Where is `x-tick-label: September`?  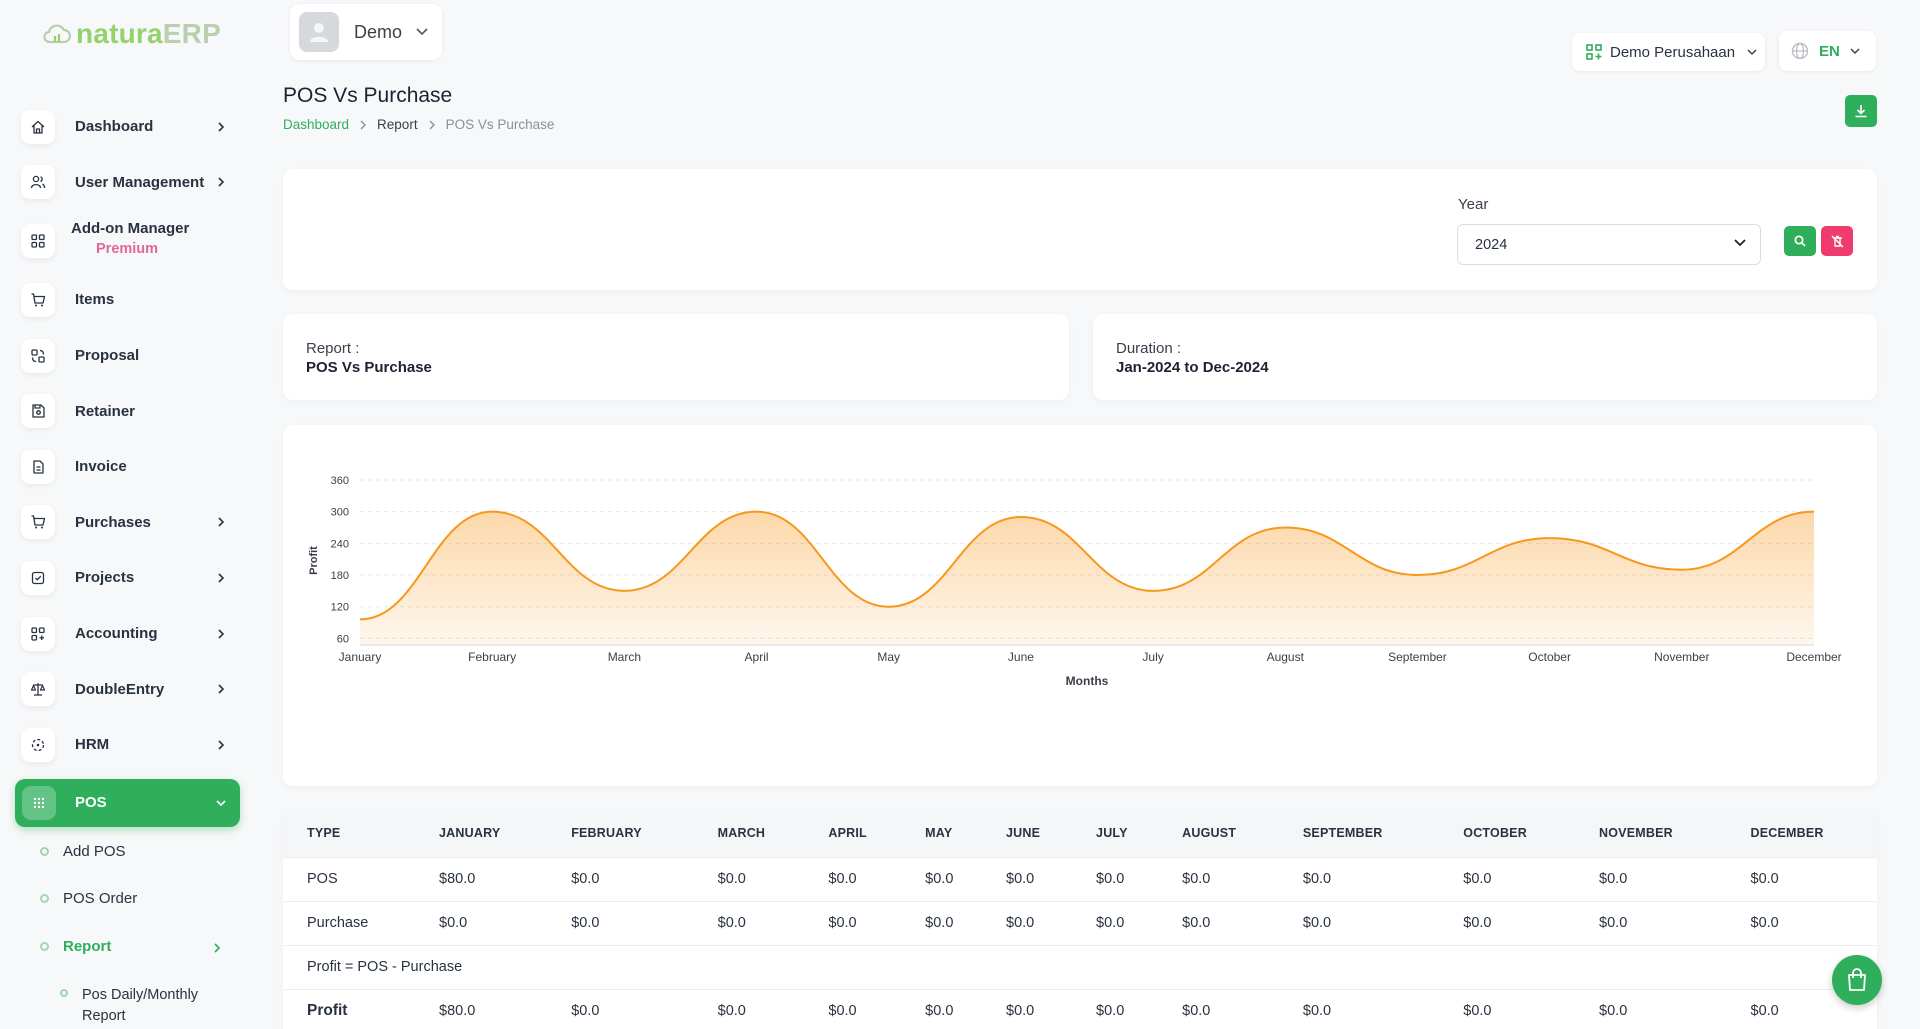
x-tick-label: September is located at coordinates (1417, 657).